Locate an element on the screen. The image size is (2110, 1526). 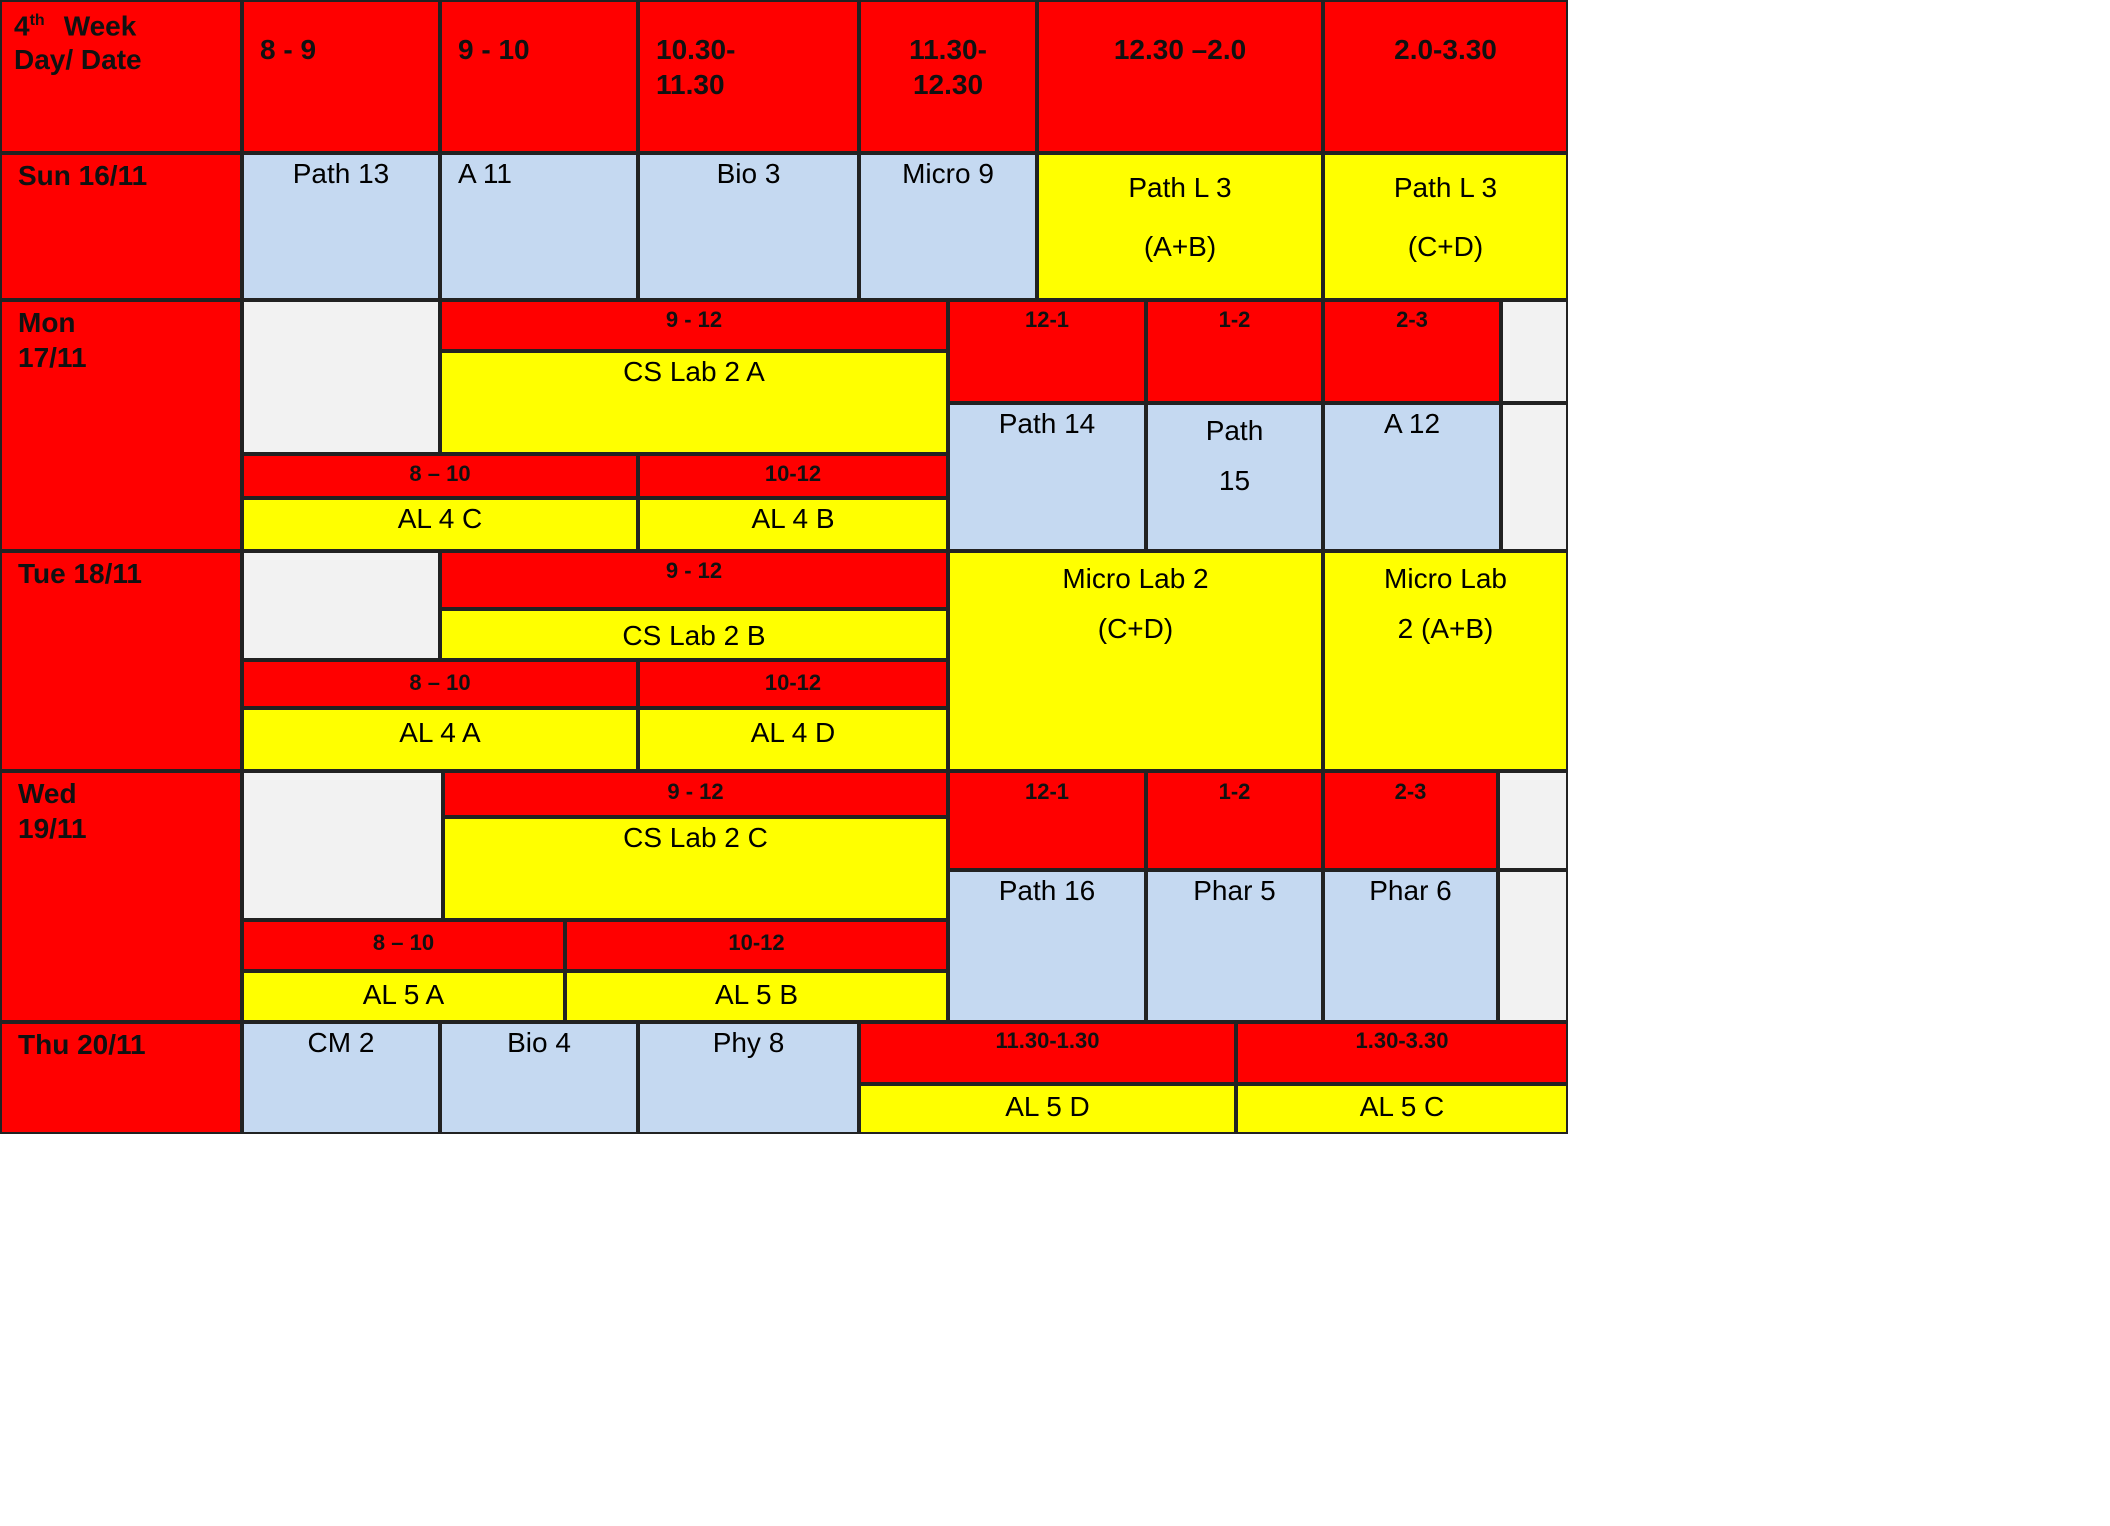
wed-time-2-text: 1-2 is located at coordinates (1234, 791).